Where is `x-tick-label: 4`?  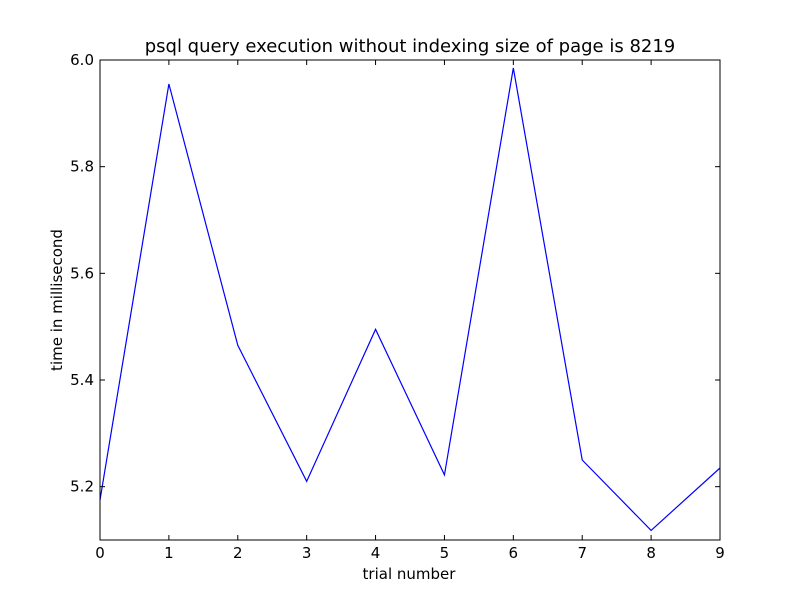 x-tick-label: 4 is located at coordinates (376, 553).